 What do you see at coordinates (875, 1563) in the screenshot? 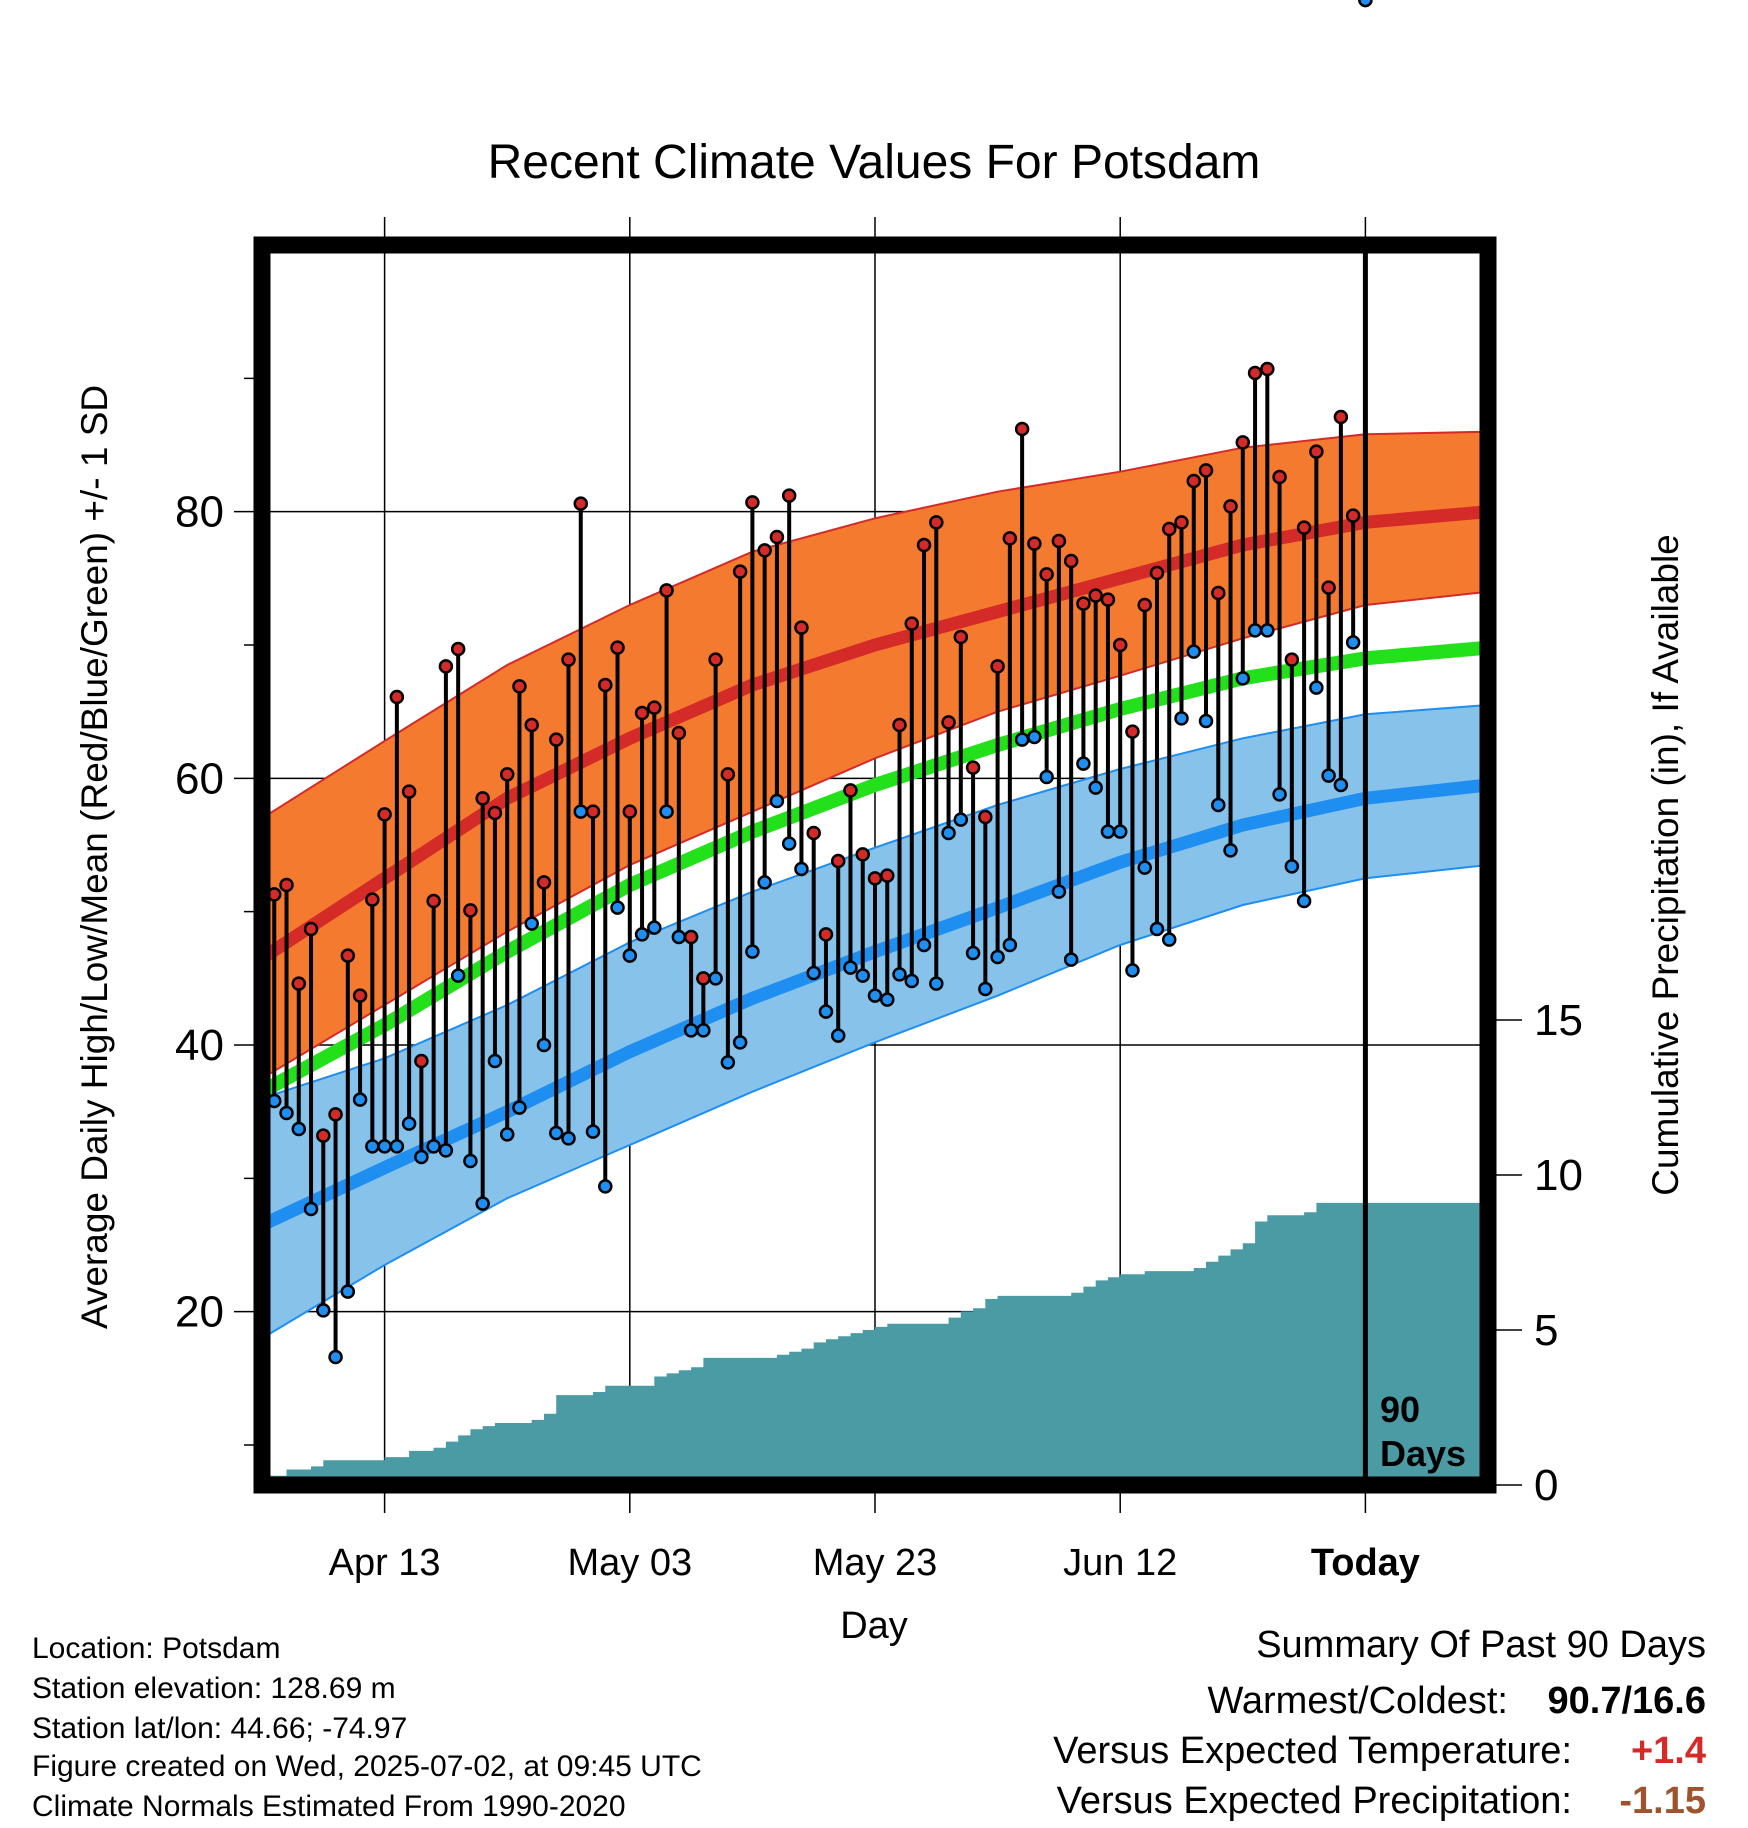
I see `x-tick-label: May 23` at bounding box center [875, 1563].